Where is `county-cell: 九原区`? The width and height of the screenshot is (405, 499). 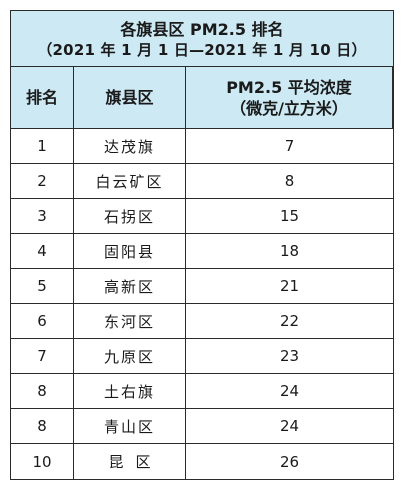
county-cell: 九原区 is located at coordinates (130, 356).